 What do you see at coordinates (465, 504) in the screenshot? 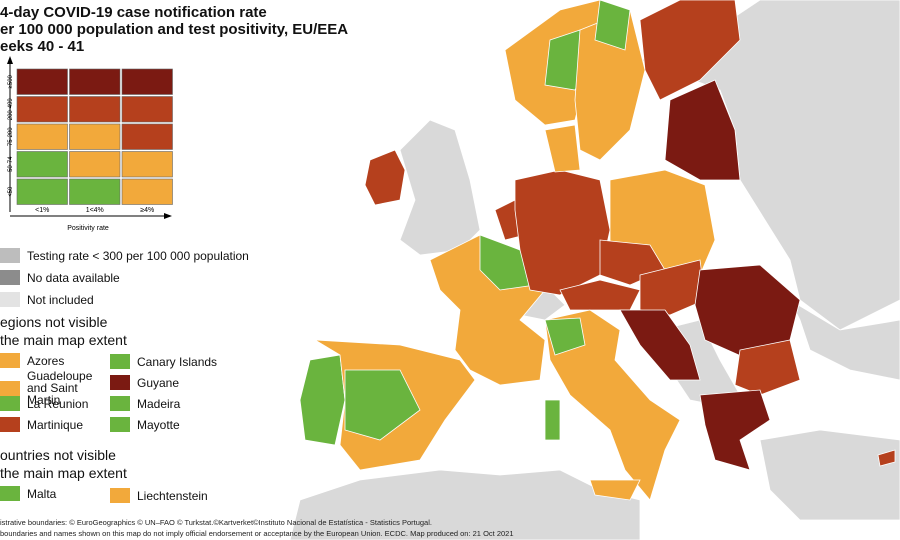
I see `north-africa` at bounding box center [465, 504].